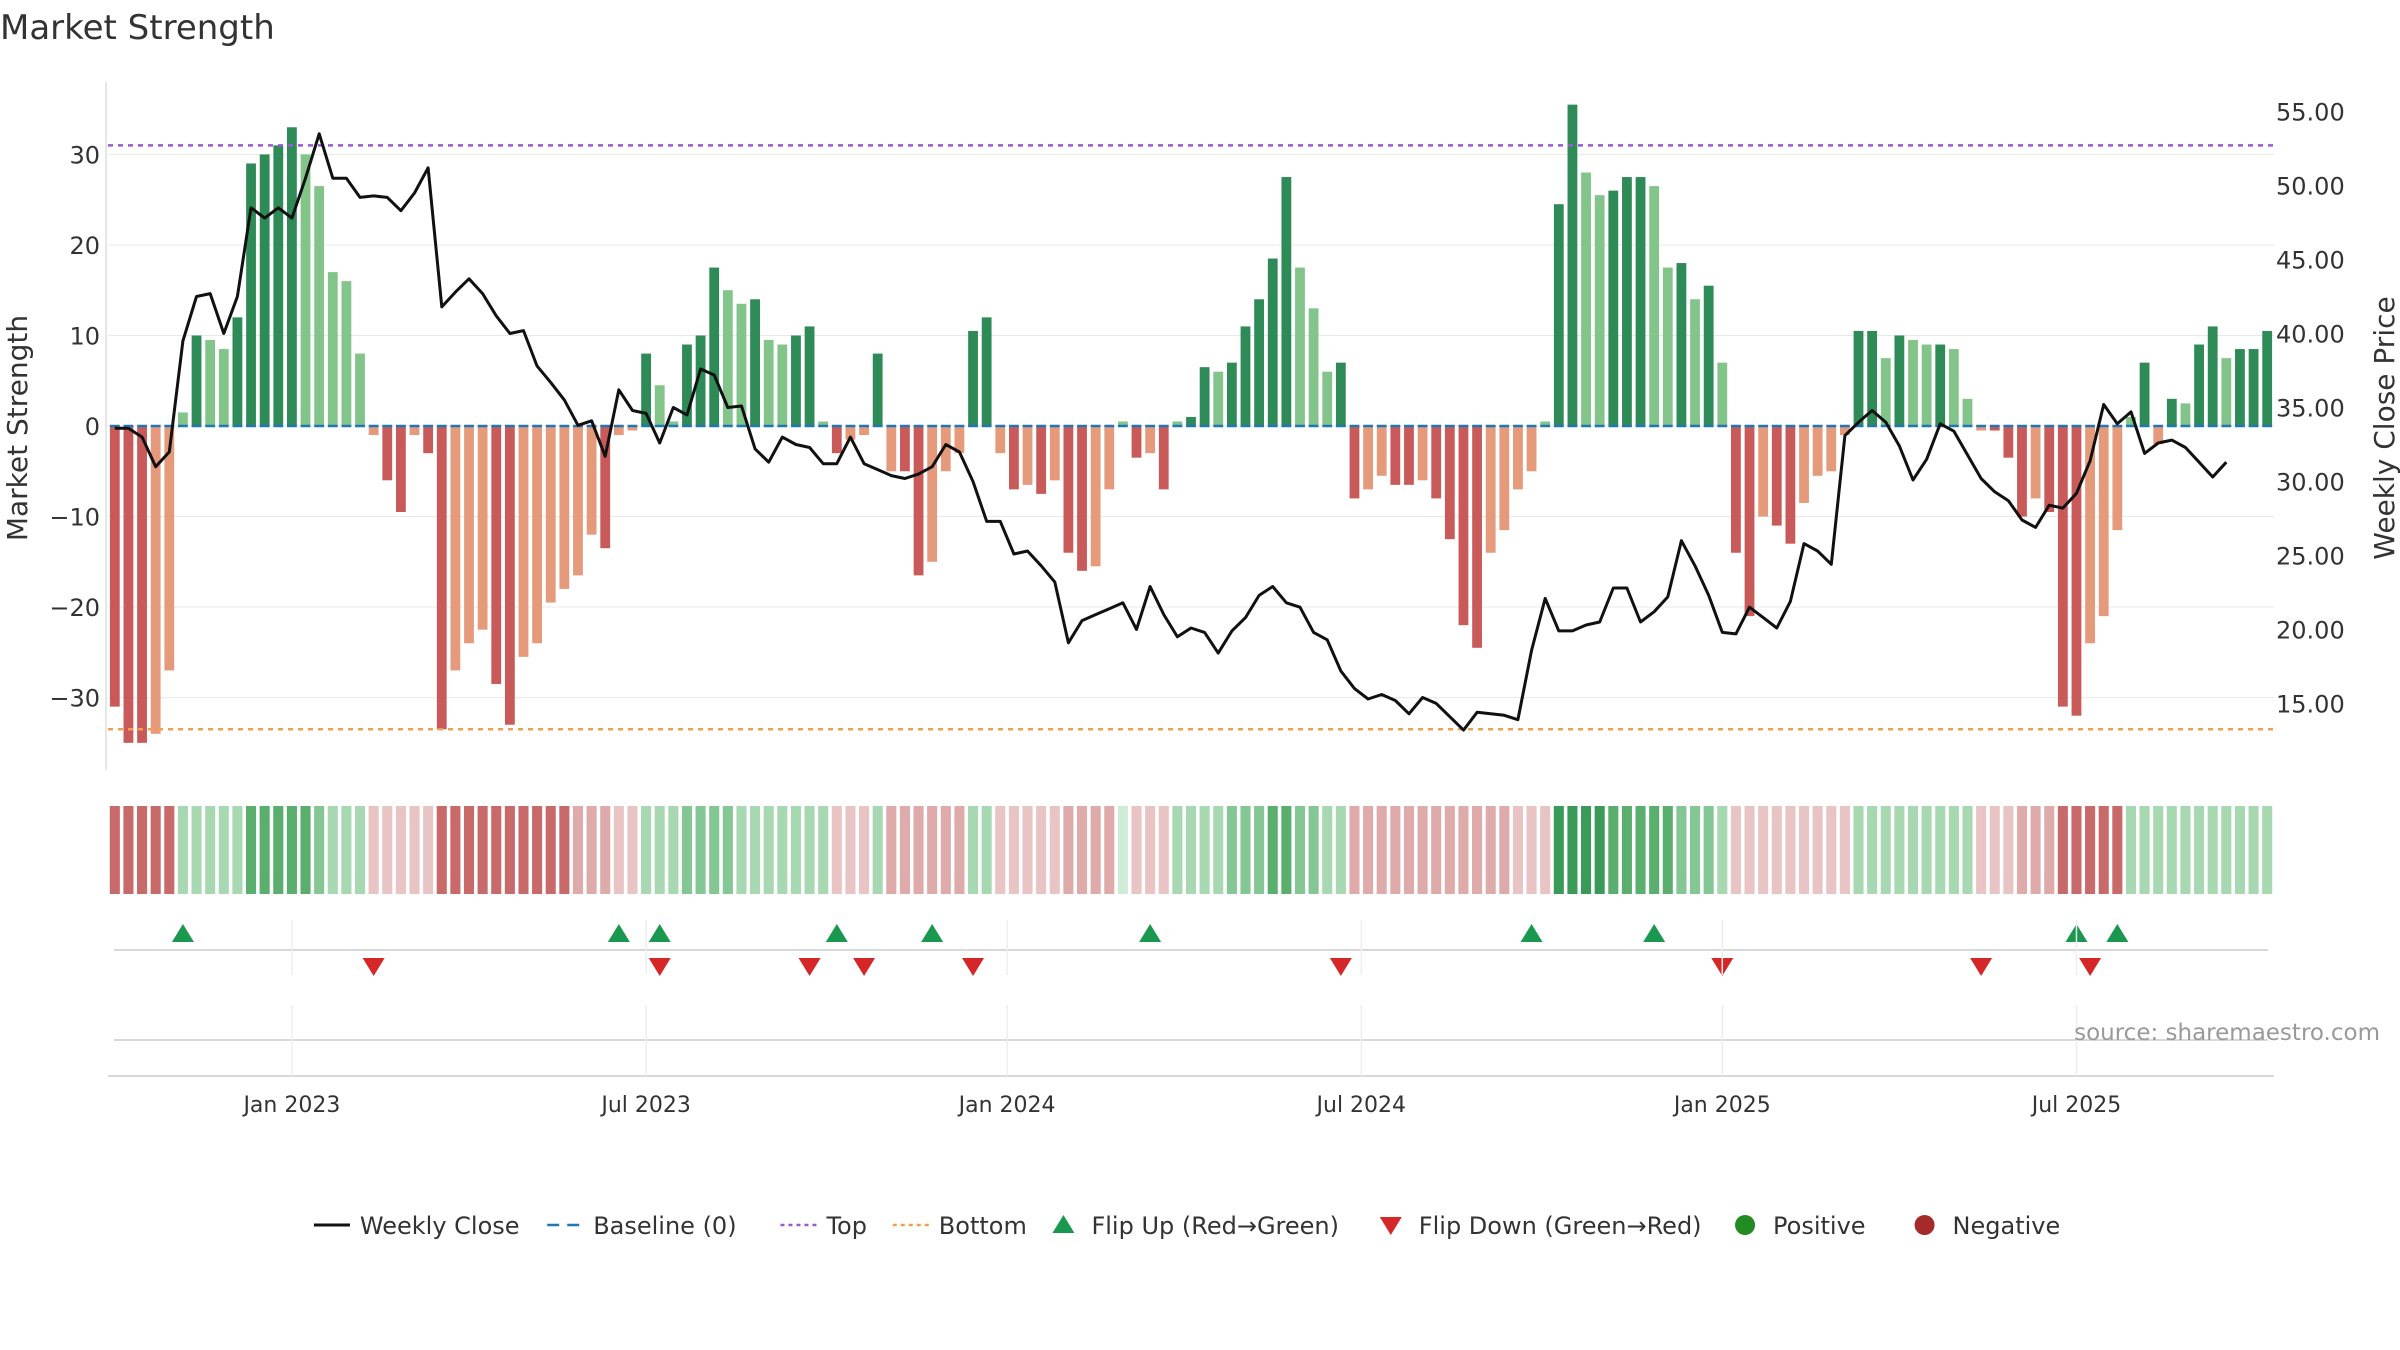 The height and width of the screenshot is (1350, 2400). What do you see at coordinates (290, 1105) in the screenshot?
I see `x-tick-label: Jan 2023` at bounding box center [290, 1105].